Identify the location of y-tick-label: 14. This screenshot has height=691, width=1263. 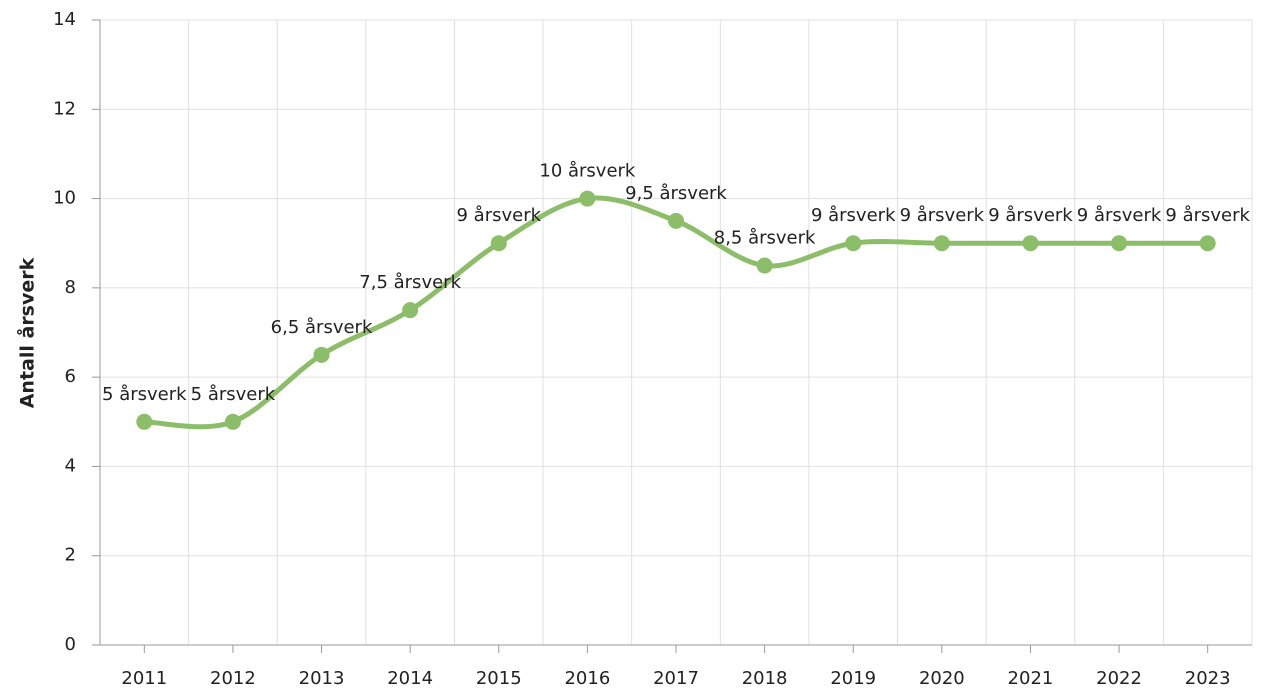
(64, 19).